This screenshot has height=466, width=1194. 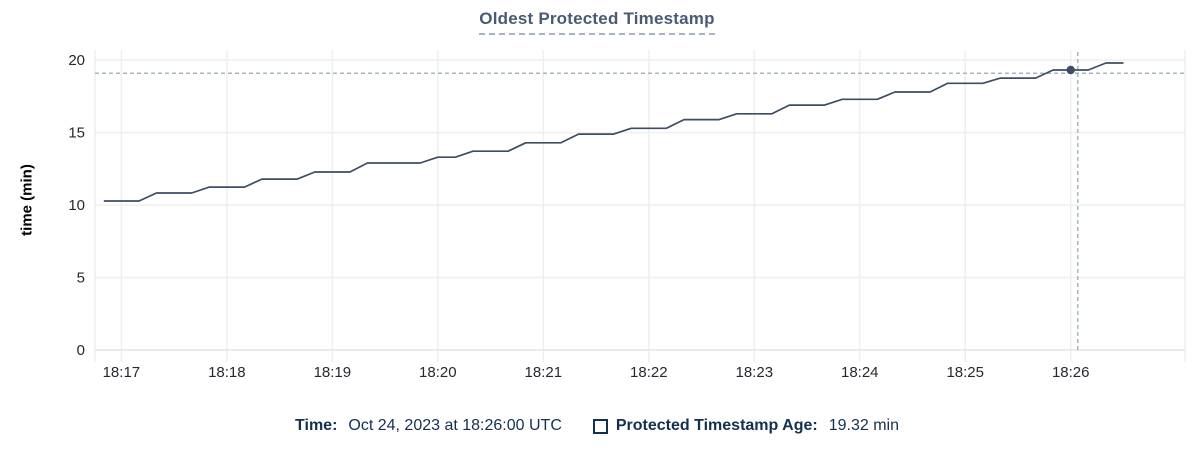 What do you see at coordinates (227, 372) in the screenshot?
I see `x-tick-label: 18:18` at bounding box center [227, 372].